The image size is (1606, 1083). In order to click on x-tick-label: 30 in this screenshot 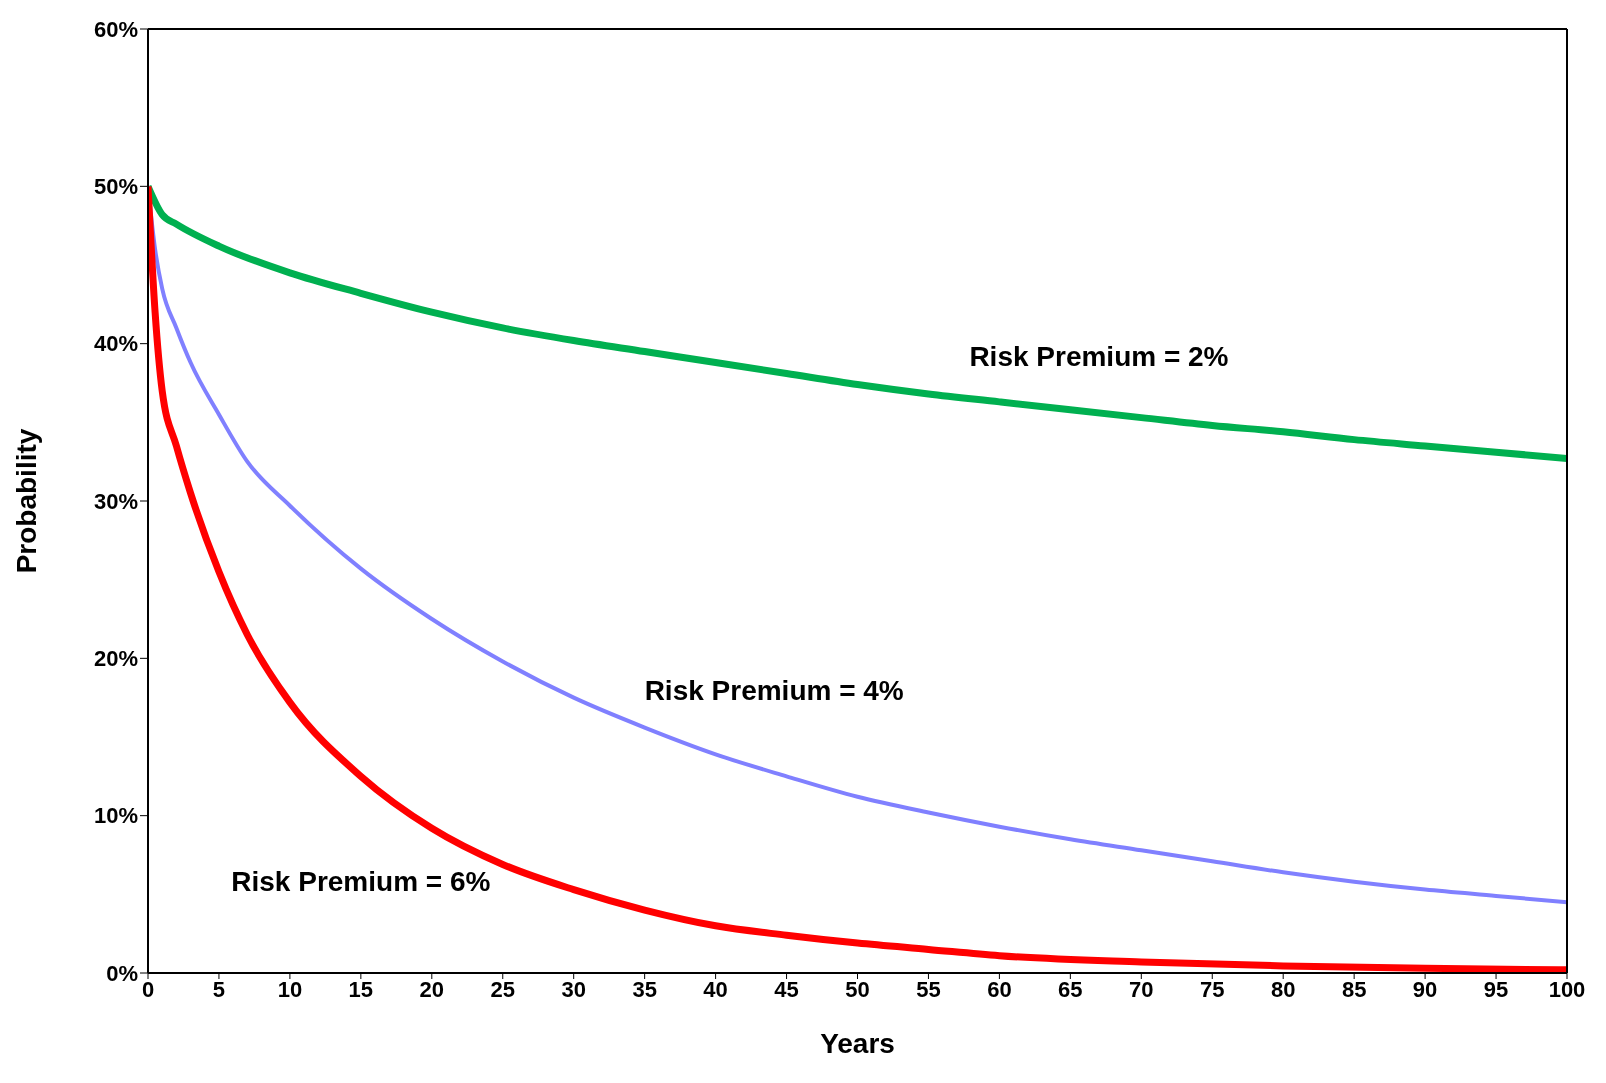, I will do `click(573, 989)`.